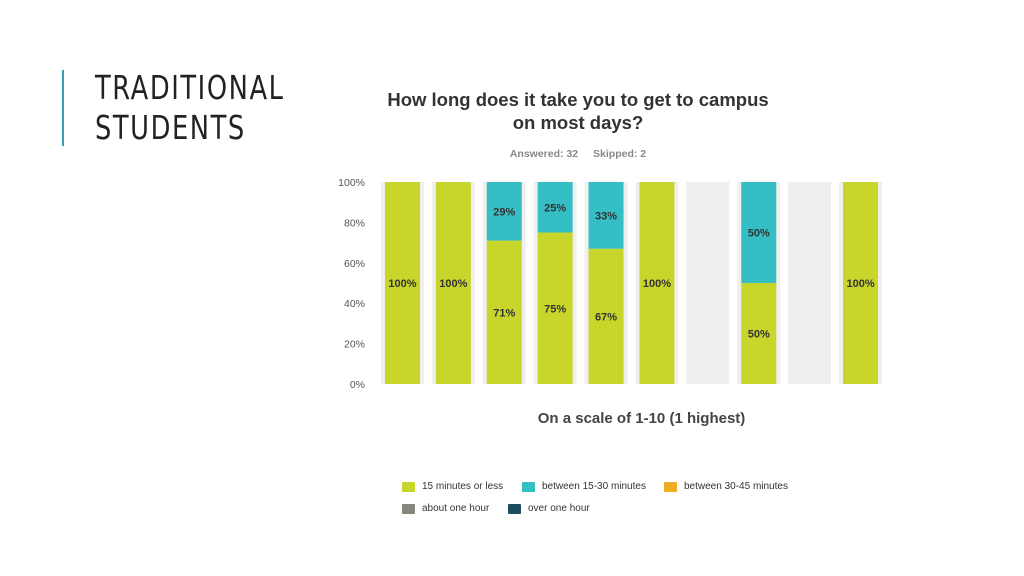 This screenshot has width=1024, height=576. I want to click on response-stats: Answered: 32 Skipped: 2, so click(578, 154).